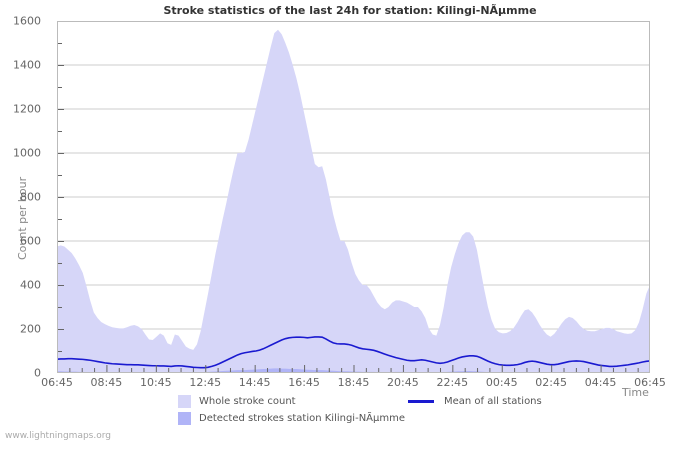 The height and width of the screenshot is (450, 700). Describe the element at coordinates (635, 392) in the screenshot. I see `x-axis-label: Time` at that location.